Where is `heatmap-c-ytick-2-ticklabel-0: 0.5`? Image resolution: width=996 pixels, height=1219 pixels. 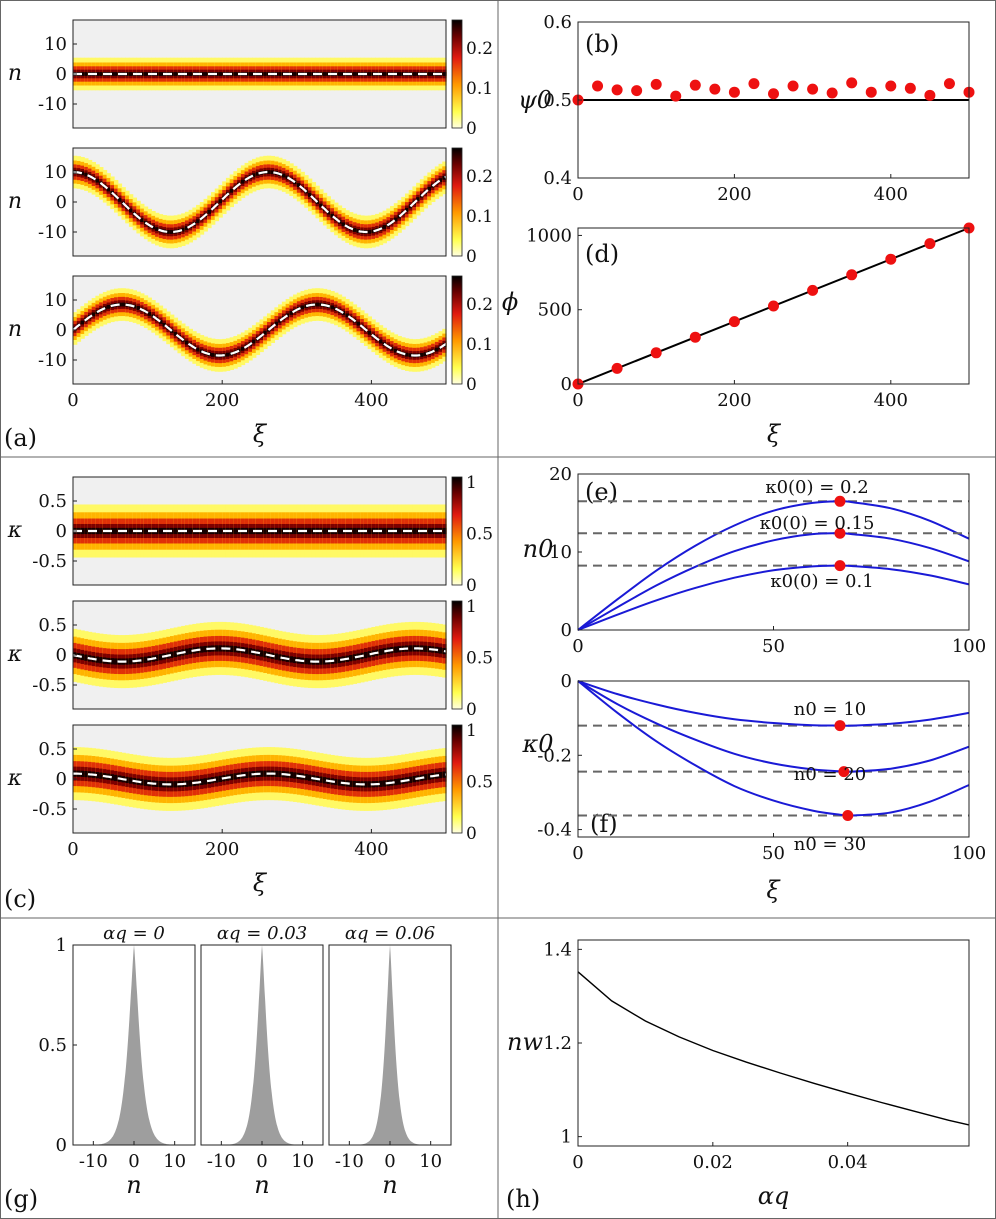
heatmap-c-ytick-2-ticklabel-0: 0.5 is located at coordinates (52, 749).